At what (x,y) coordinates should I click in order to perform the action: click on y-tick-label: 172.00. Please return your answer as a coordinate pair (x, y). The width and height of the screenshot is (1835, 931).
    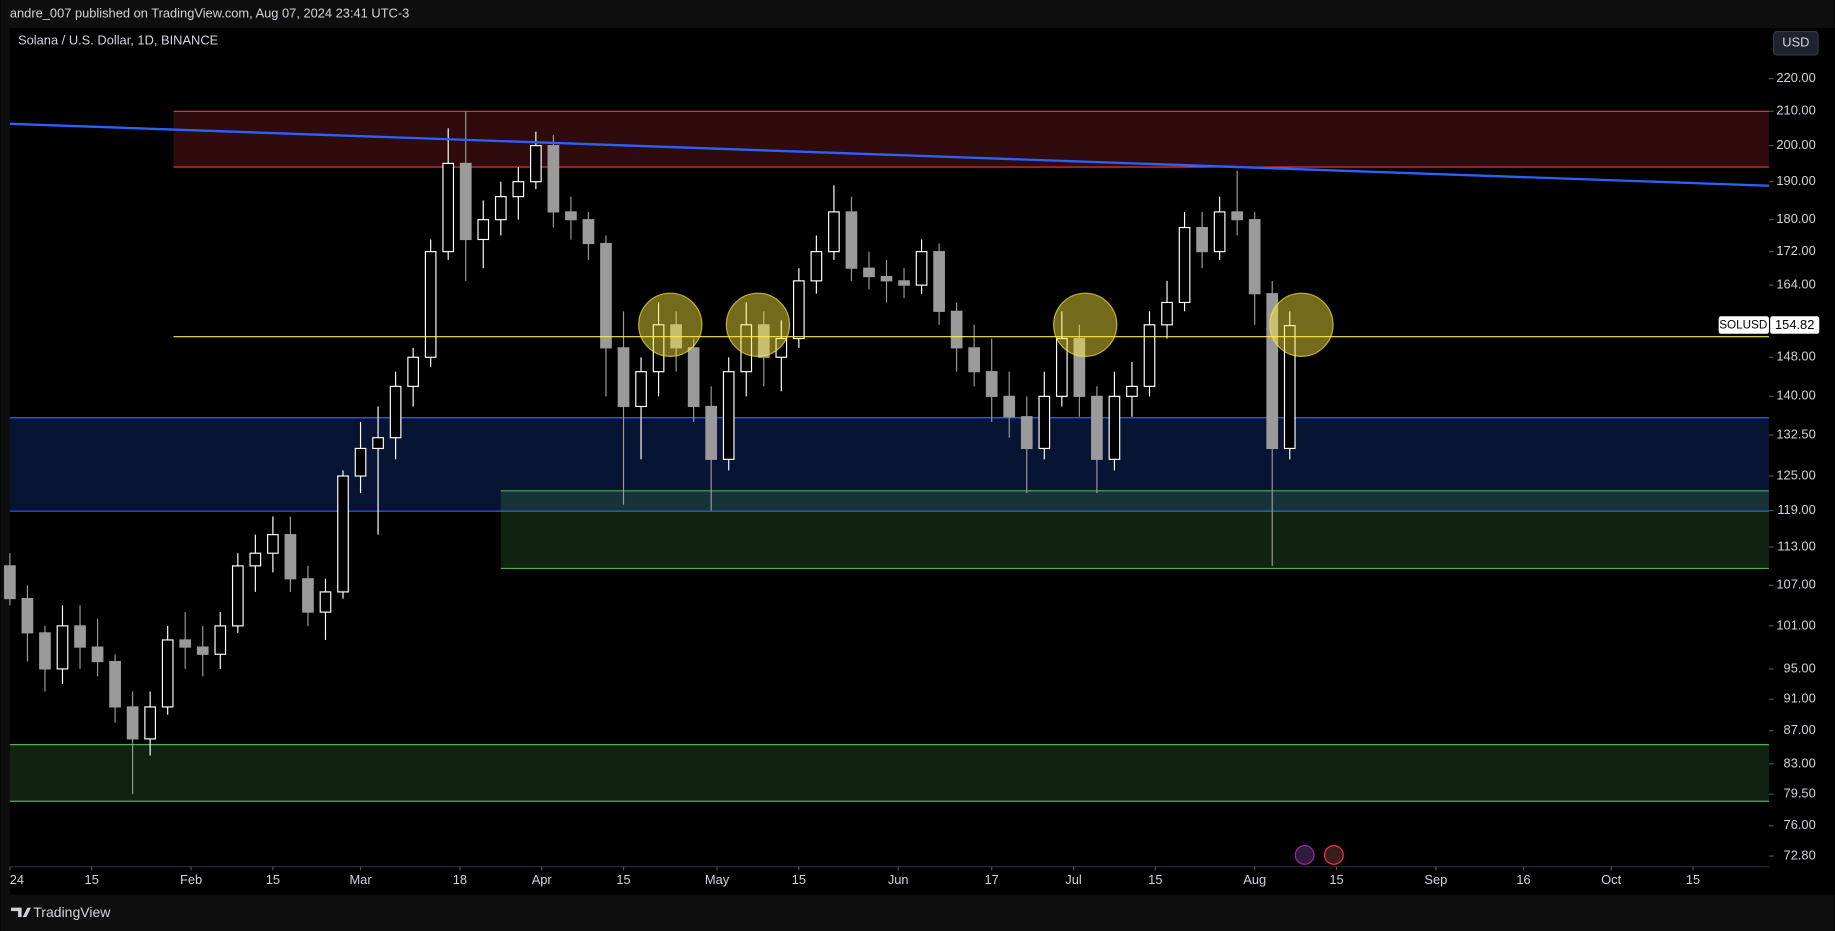
    Looking at the image, I should click on (1795, 250).